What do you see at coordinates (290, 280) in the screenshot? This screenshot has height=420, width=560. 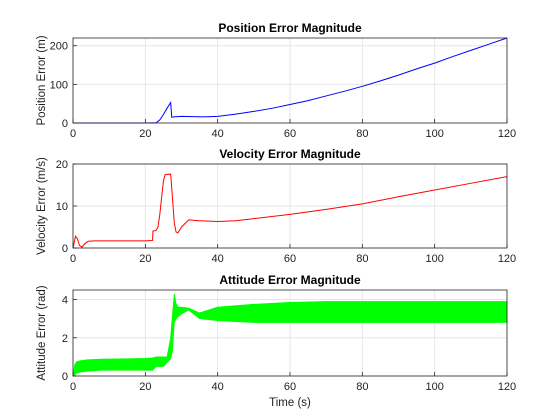 I see `attitude-error-magnitude-title: Attitude Error Magnitude` at bounding box center [290, 280].